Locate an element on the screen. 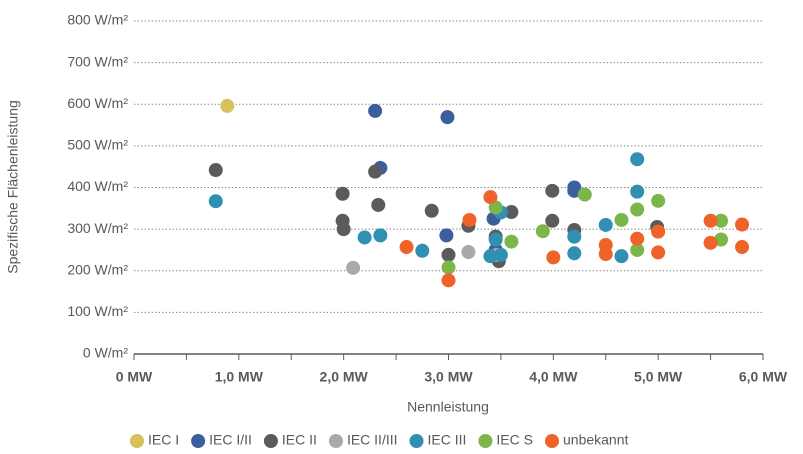  legend-label: IEC II/III is located at coordinates (372, 440).